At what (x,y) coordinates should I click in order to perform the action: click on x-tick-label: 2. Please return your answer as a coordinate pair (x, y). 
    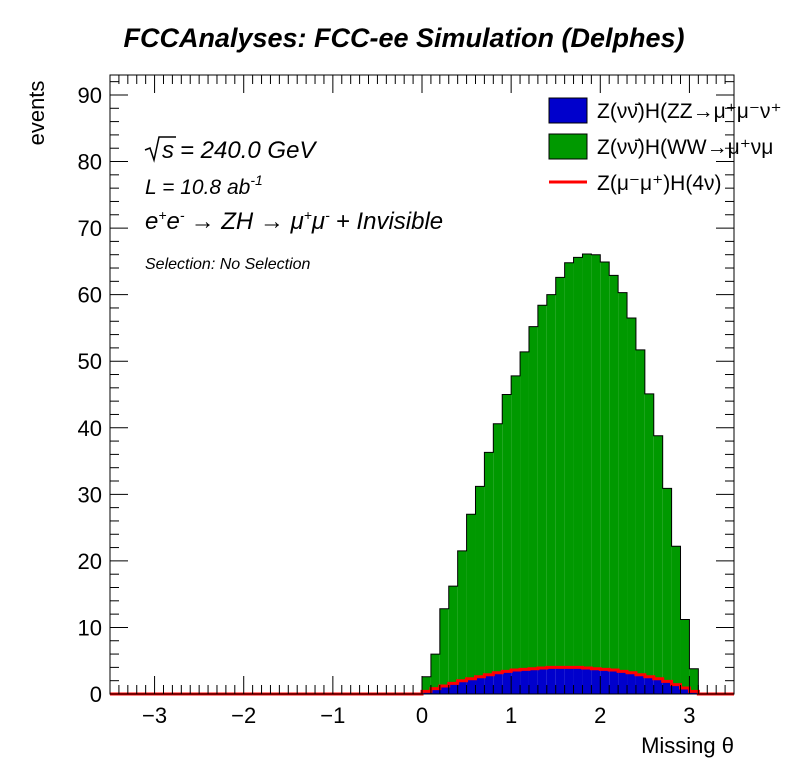
    Looking at the image, I should click on (600, 715).